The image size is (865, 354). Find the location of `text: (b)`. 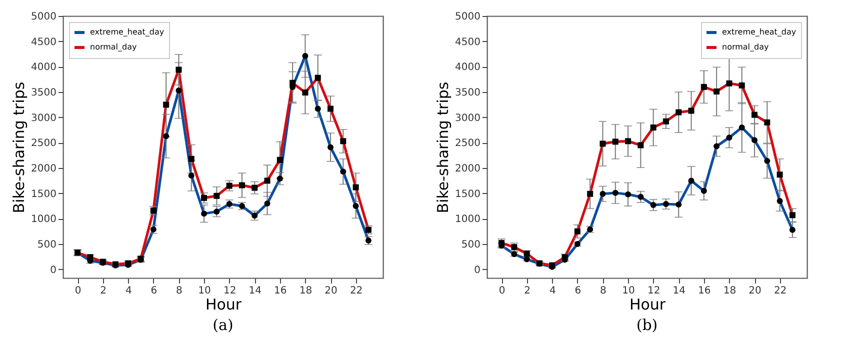

text: (b) is located at coordinates (647, 325).